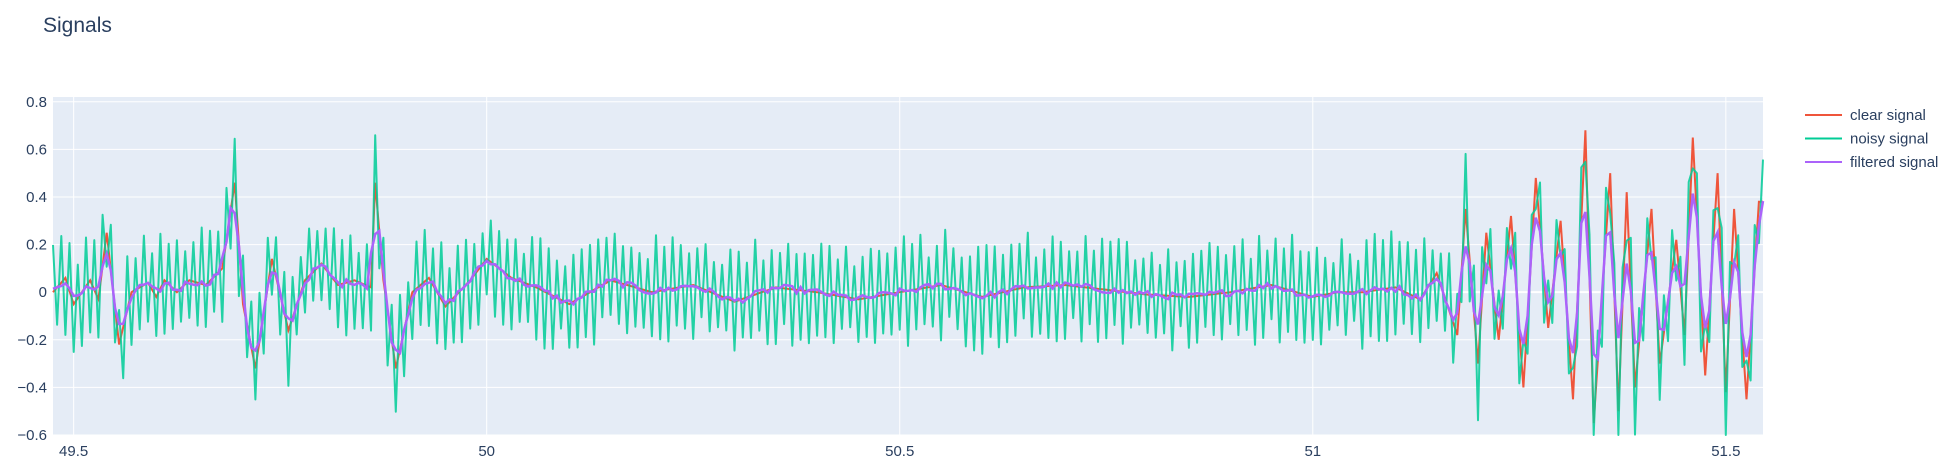 The image size is (1952, 462). I want to click on x-tick-label: 50, so click(486, 451).